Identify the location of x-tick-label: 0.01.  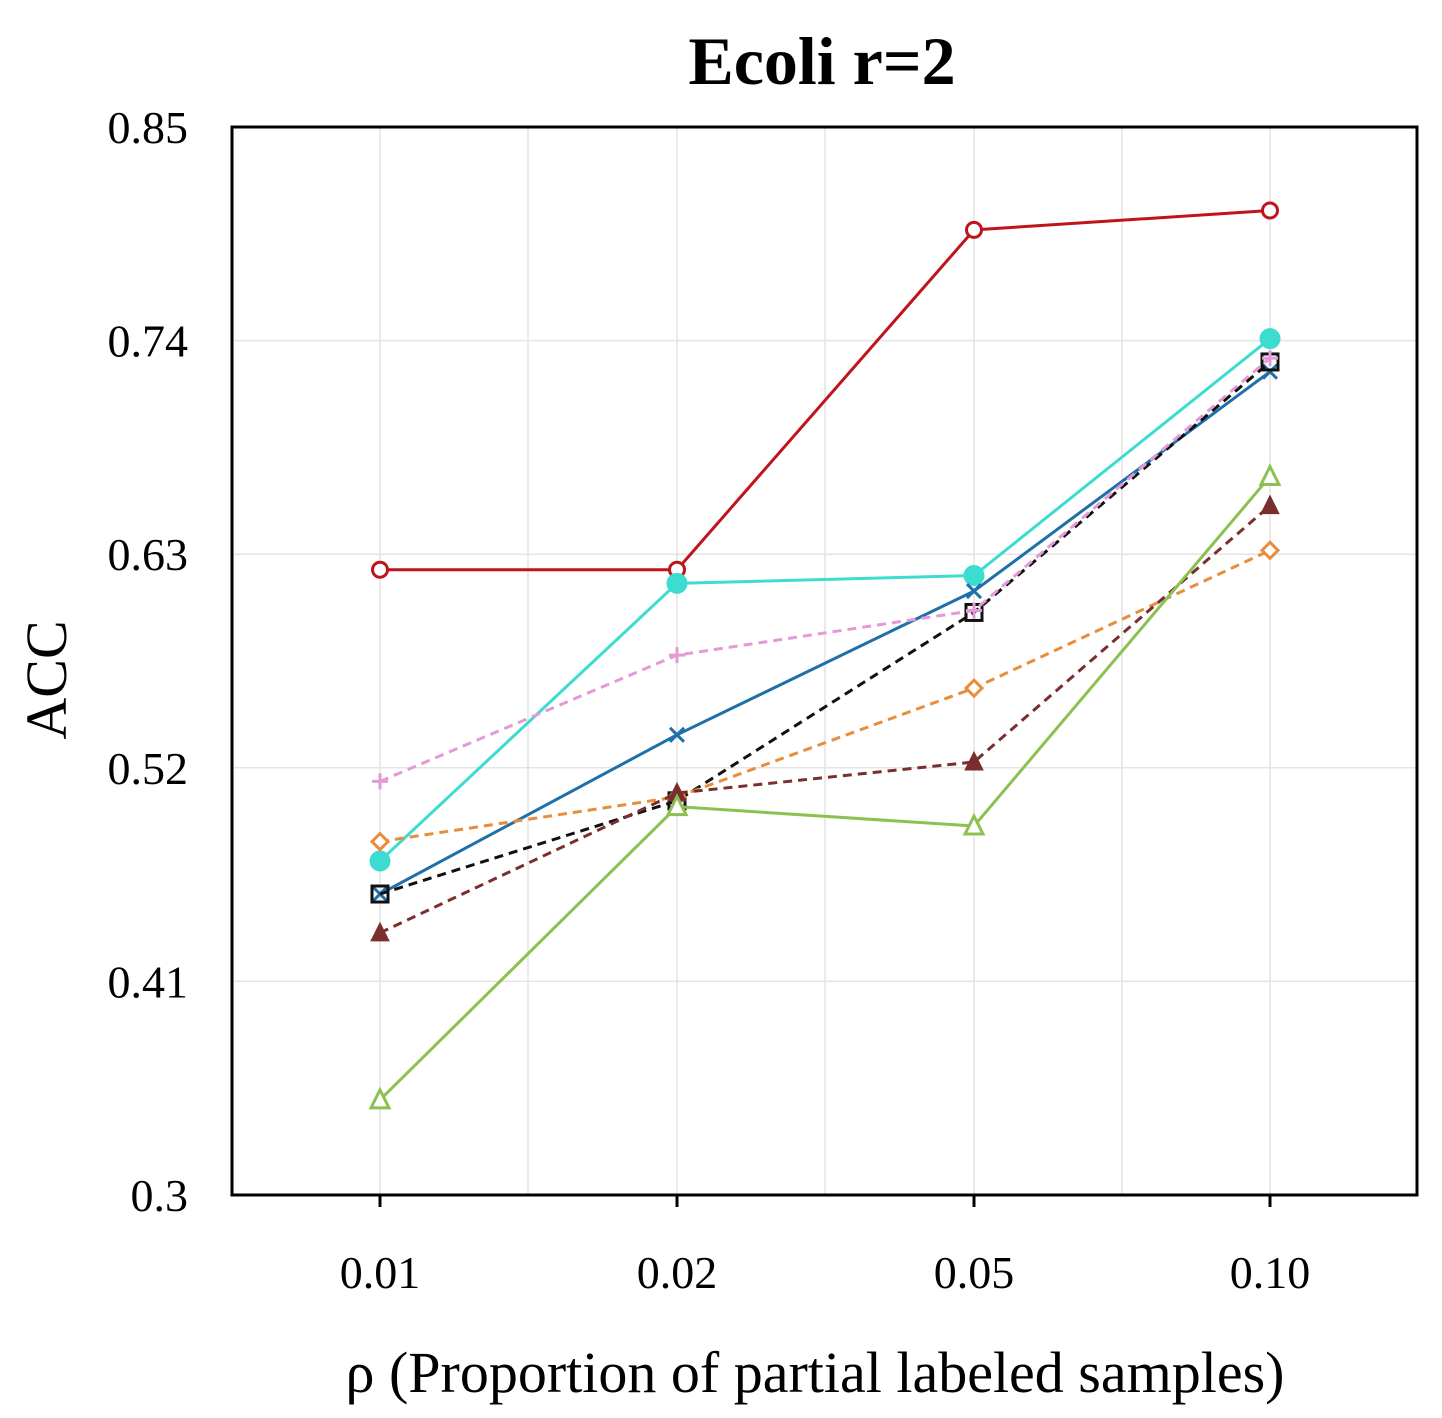
(380, 1272).